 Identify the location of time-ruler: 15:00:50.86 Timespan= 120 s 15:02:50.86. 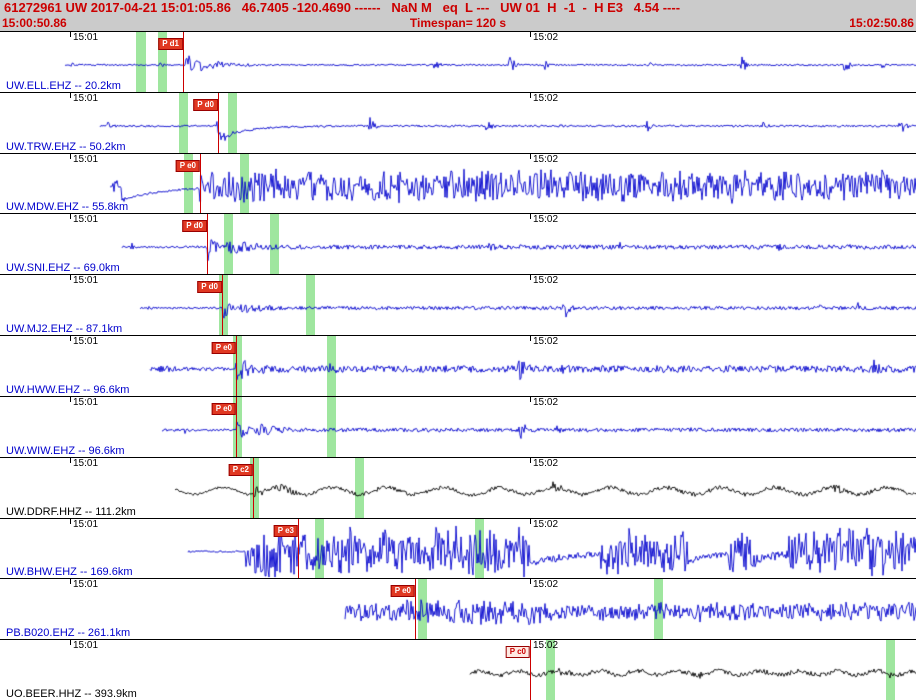
(458, 23).